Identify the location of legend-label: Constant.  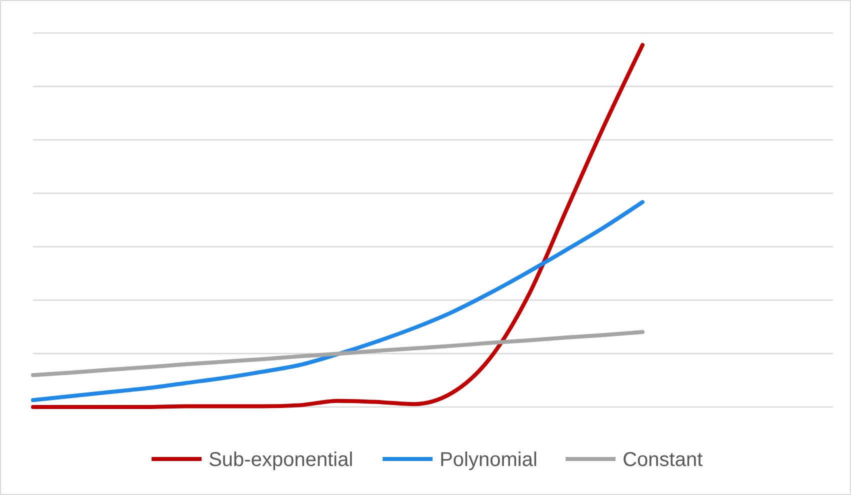
(663, 460).